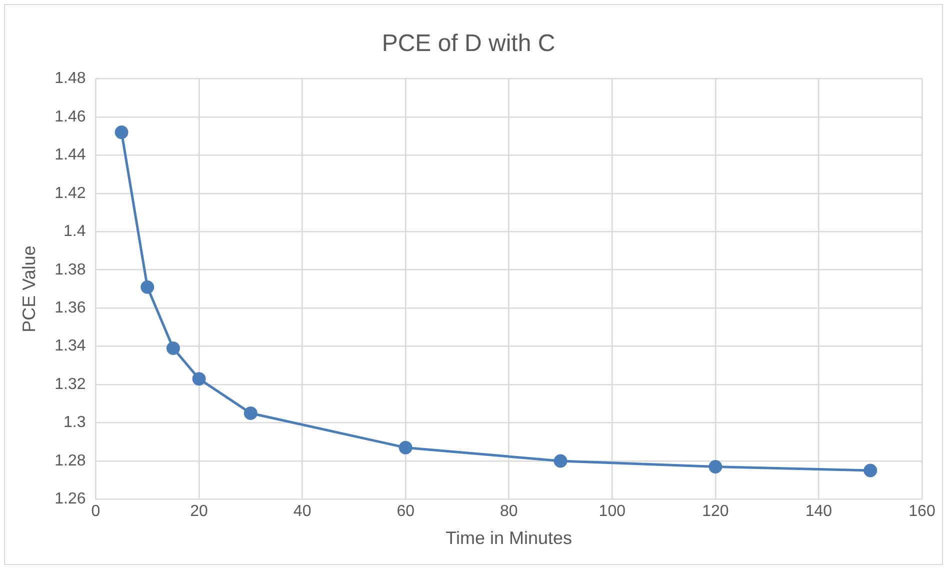  Describe the element at coordinates (70, 499) in the screenshot. I see `y-tick-label: 1.26` at that location.